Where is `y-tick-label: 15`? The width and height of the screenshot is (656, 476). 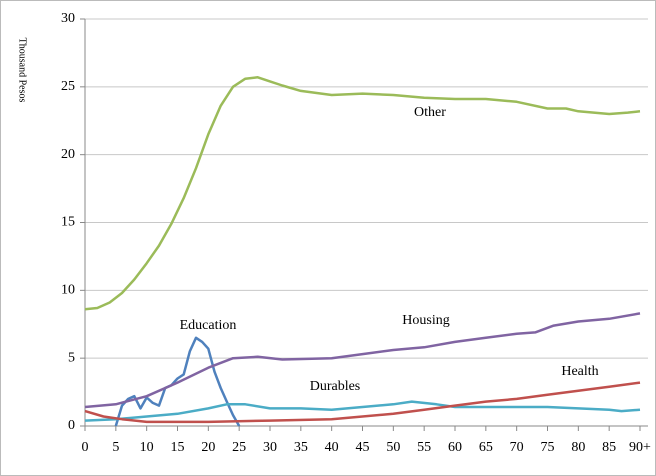
y-tick-label: 15 is located at coordinates (68, 222).